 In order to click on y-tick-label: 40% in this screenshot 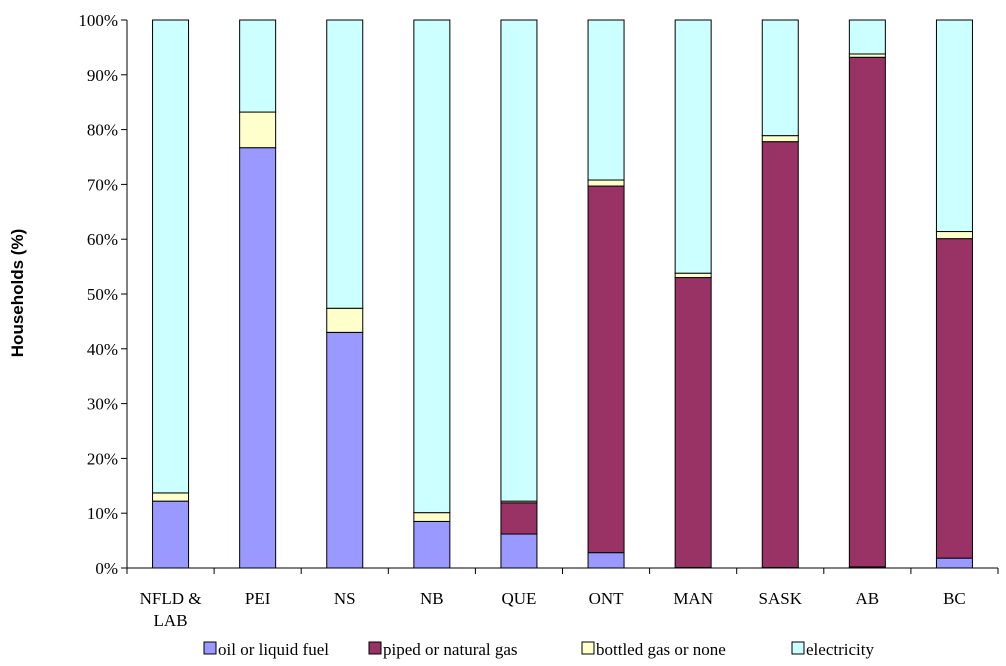, I will do `click(102, 349)`.